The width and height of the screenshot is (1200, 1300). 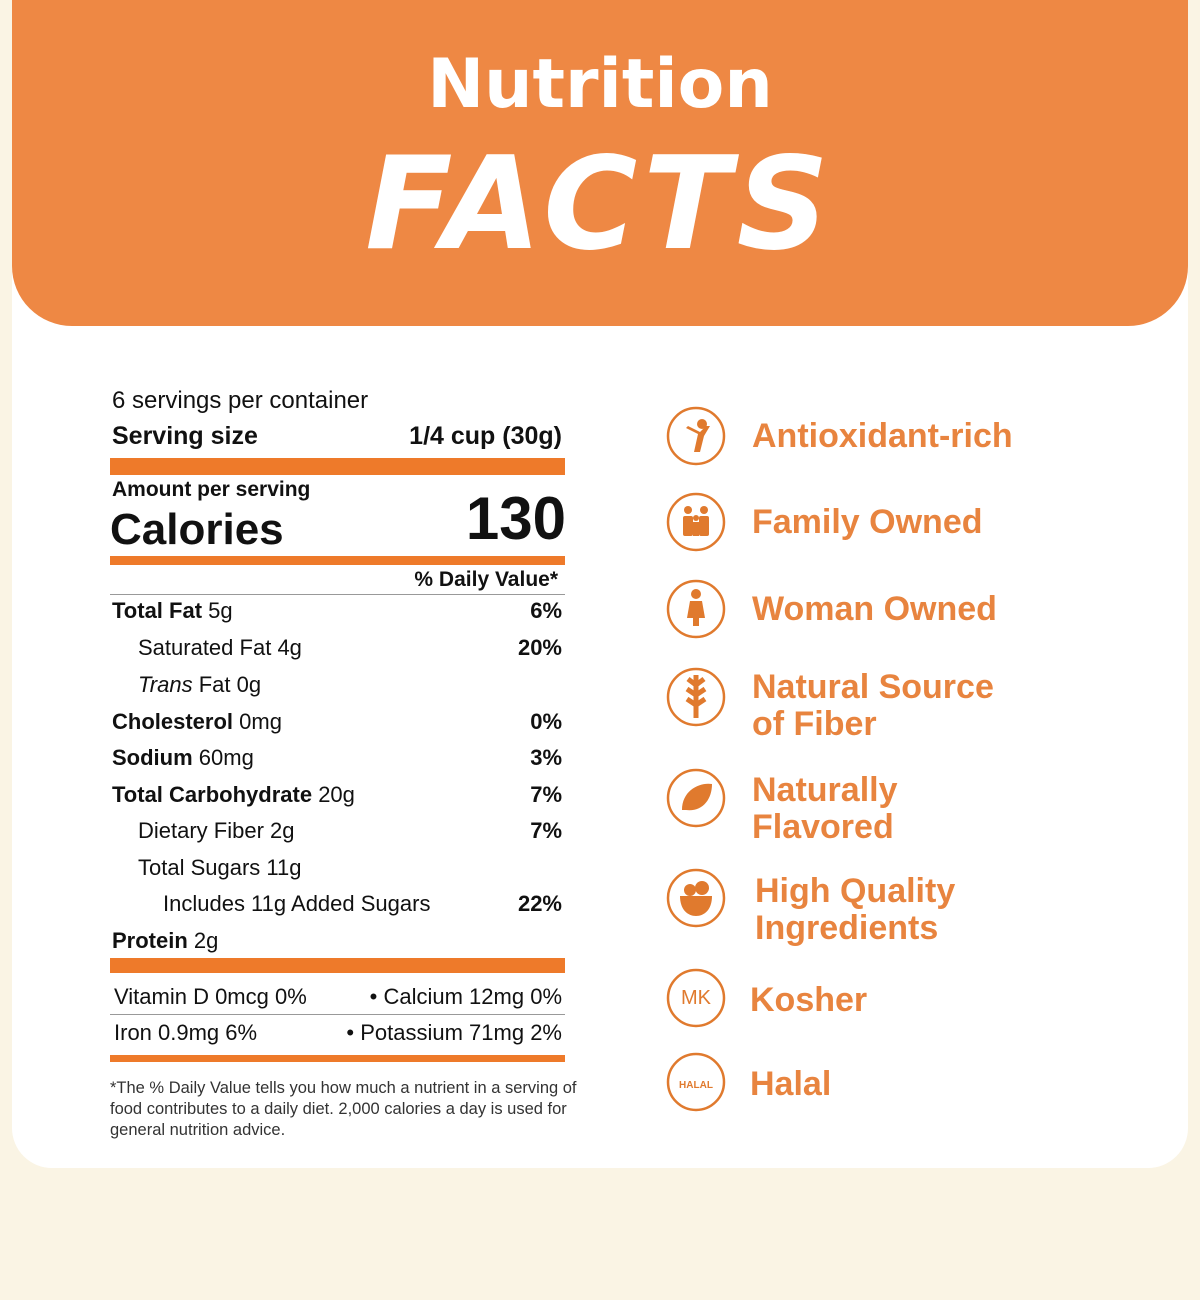 What do you see at coordinates (249, 684) in the screenshot?
I see `nutrient-amount: 0g` at bounding box center [249, 684].